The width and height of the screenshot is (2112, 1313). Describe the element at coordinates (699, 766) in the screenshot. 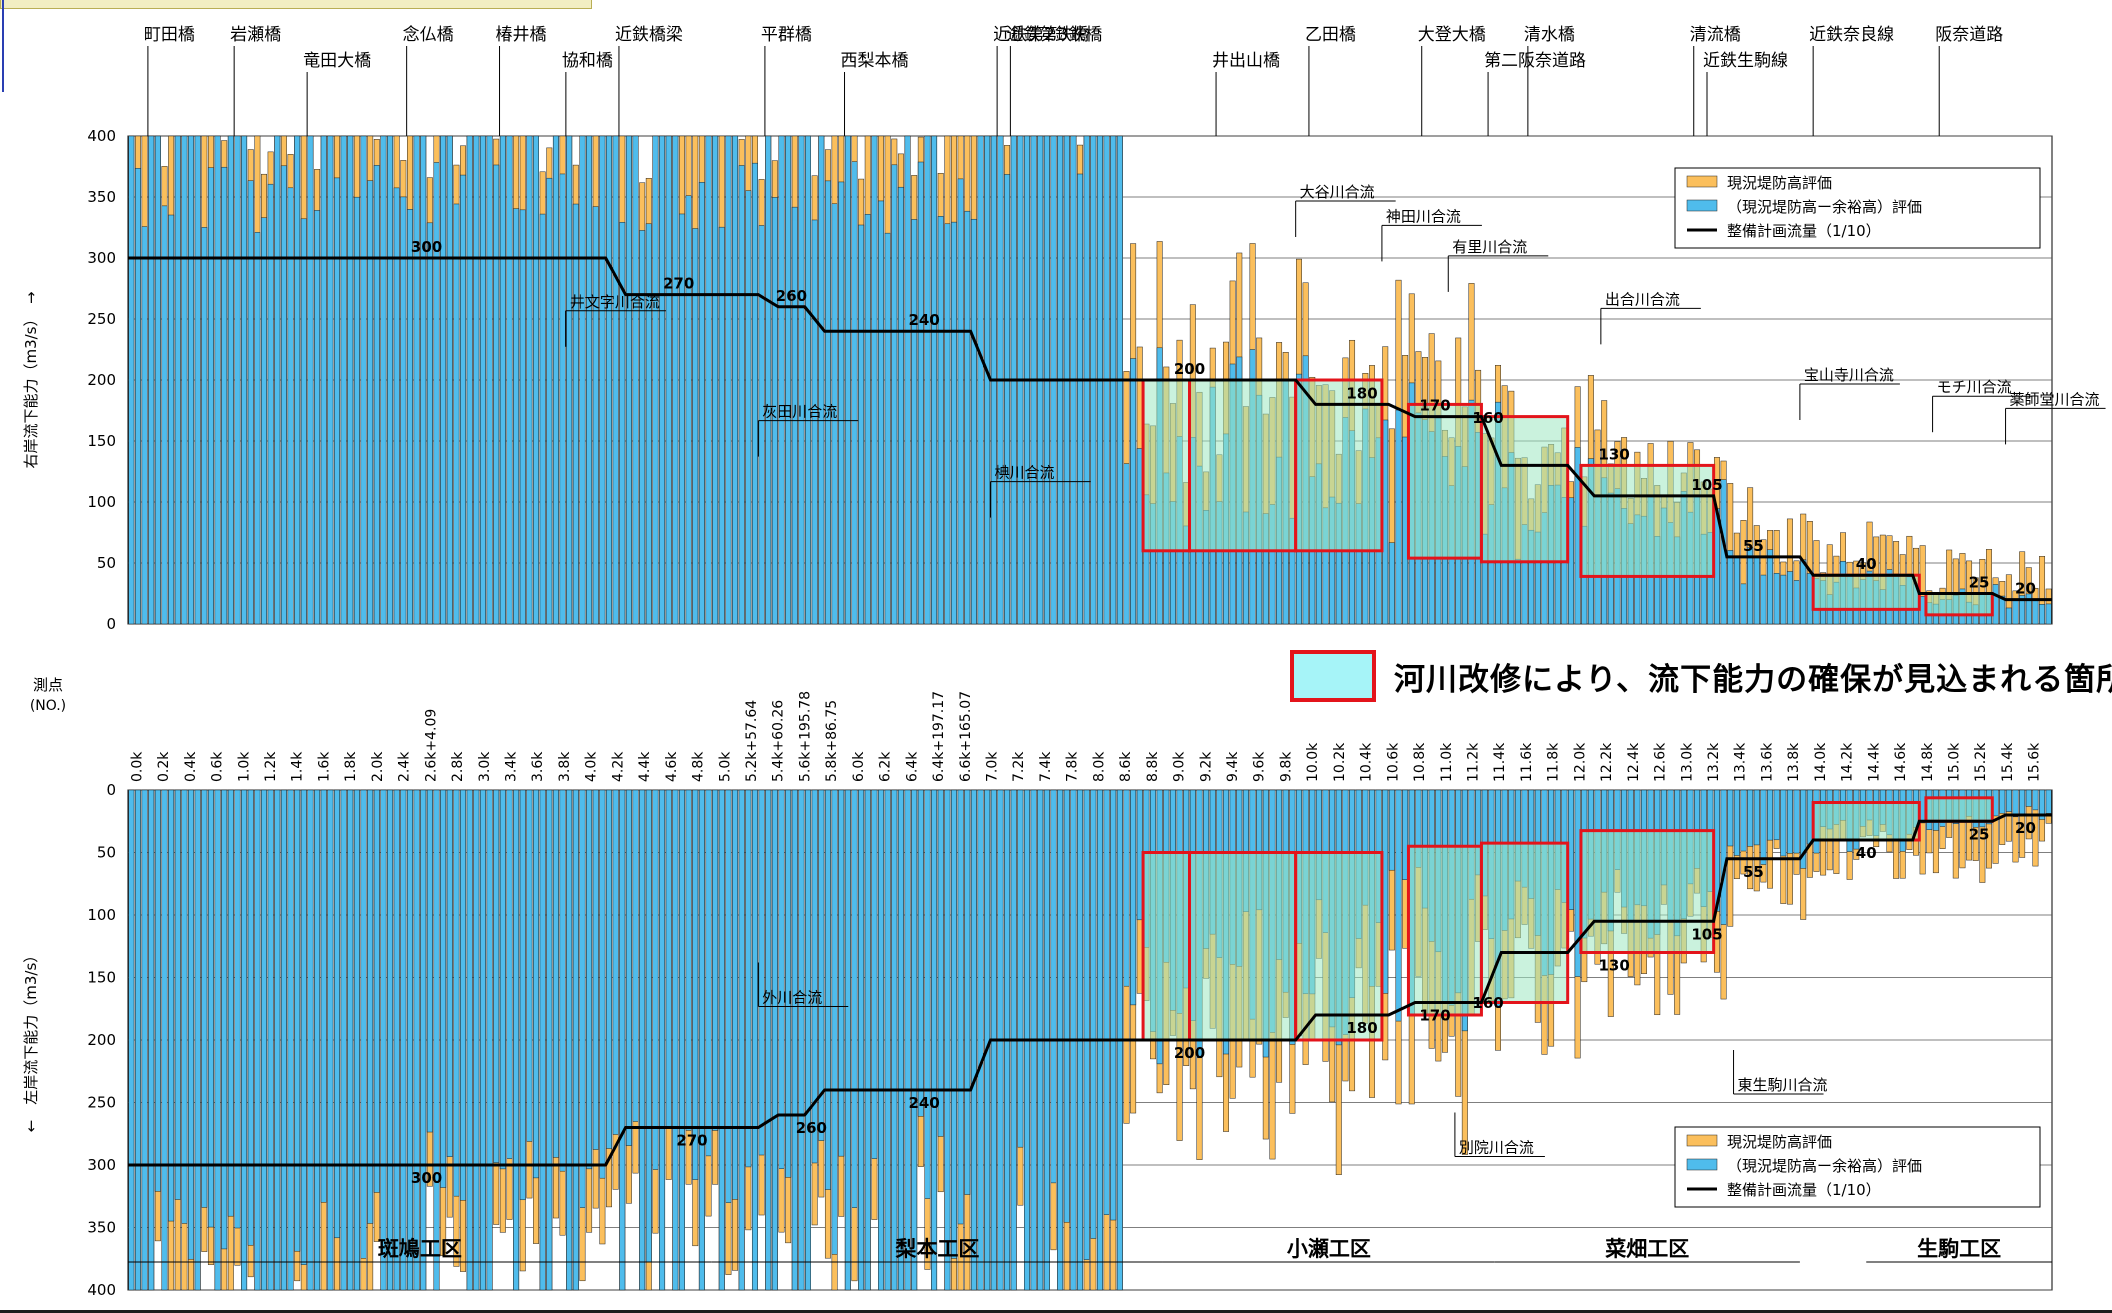

I see `station-tick-label: 4.8k` at that location.